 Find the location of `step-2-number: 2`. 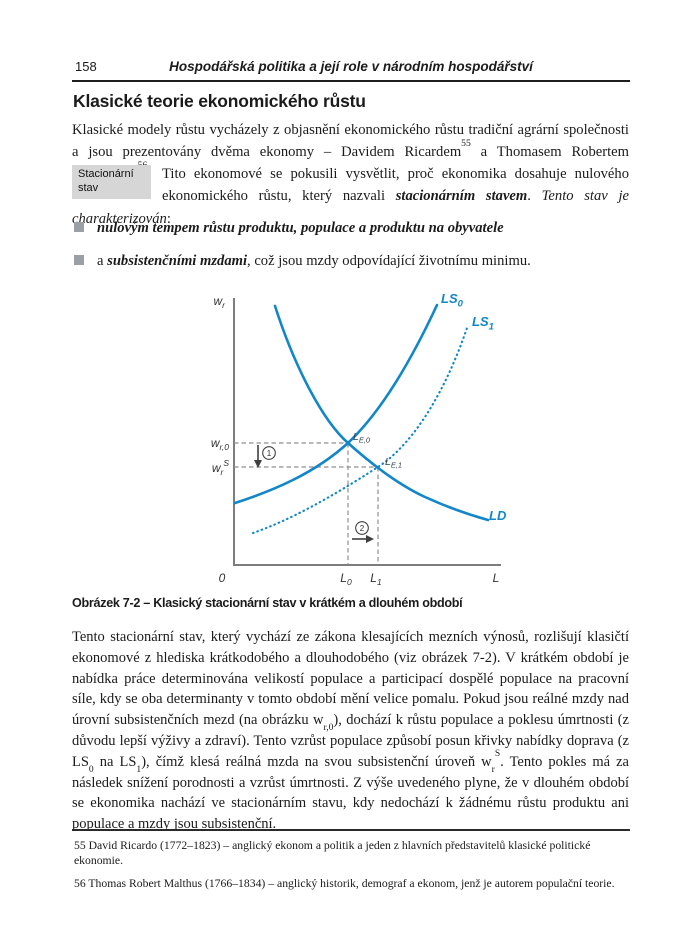

step-2-number: 2 is located at coordinates (362, 528).